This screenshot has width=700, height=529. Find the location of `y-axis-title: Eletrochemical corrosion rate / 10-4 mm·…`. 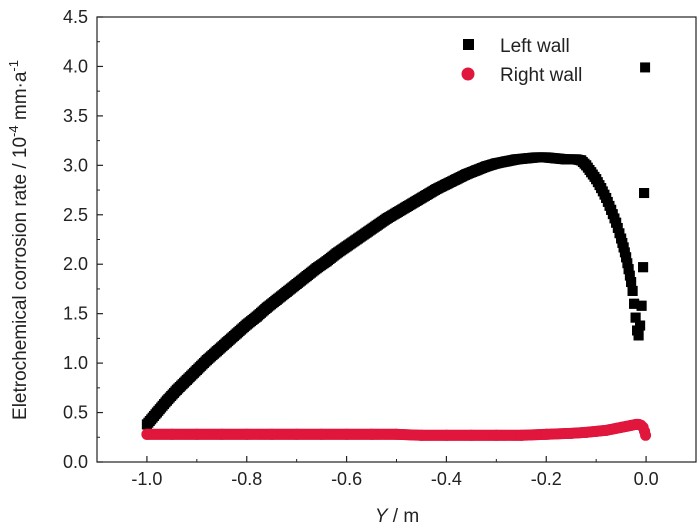

y-axis-title: Eletrochemical corrosion rate / 10-4 mm·… is located at coordinates (18, 240).